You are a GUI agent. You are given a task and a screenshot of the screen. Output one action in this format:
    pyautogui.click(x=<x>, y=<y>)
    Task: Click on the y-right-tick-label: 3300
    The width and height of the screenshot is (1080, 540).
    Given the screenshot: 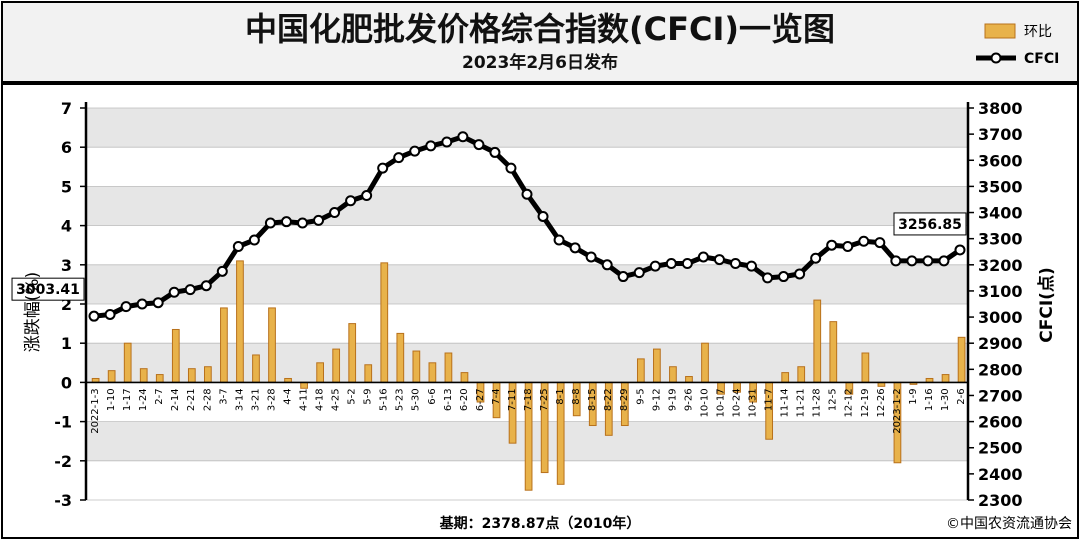 What is the action you would take?
    pyautogui.click(x=1000, y=239)
    